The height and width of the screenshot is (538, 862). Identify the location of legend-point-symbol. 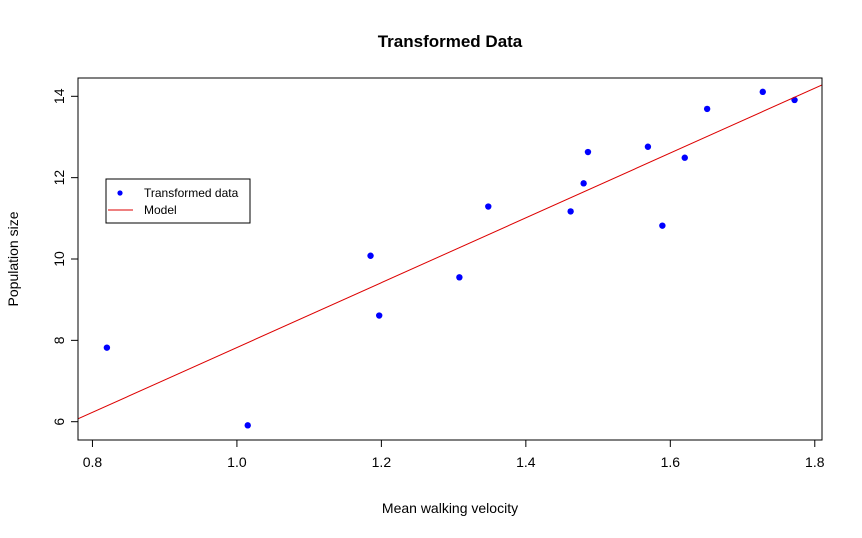
(120, 193).